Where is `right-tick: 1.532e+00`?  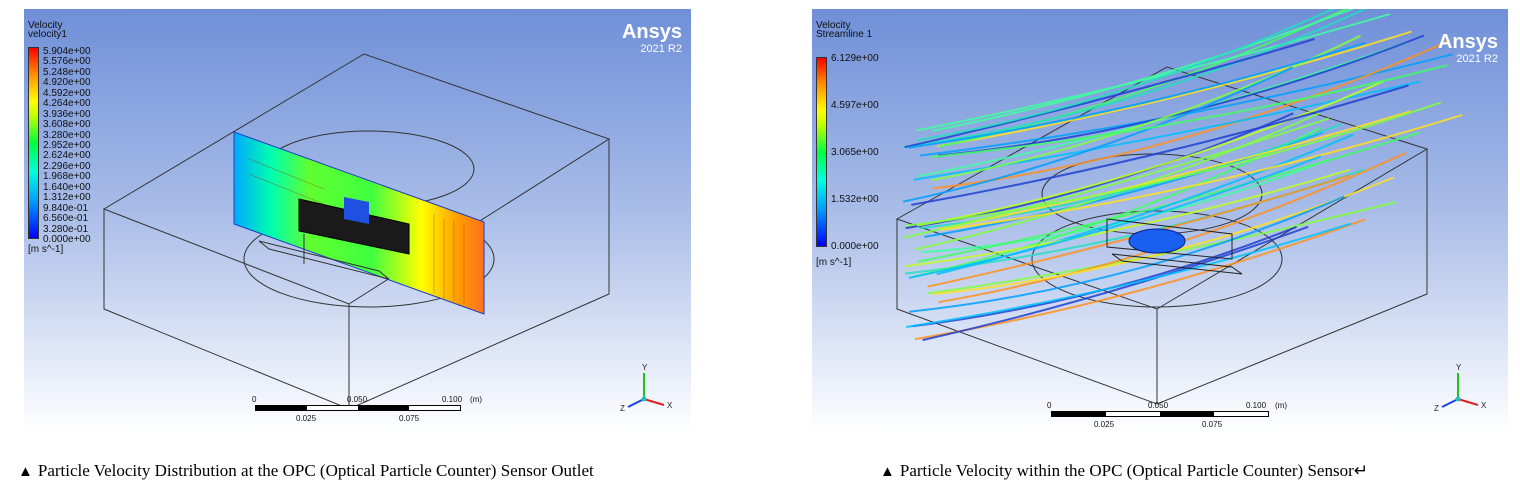 right-tick: 1.532e+00 is located at coordinates (855, 199).